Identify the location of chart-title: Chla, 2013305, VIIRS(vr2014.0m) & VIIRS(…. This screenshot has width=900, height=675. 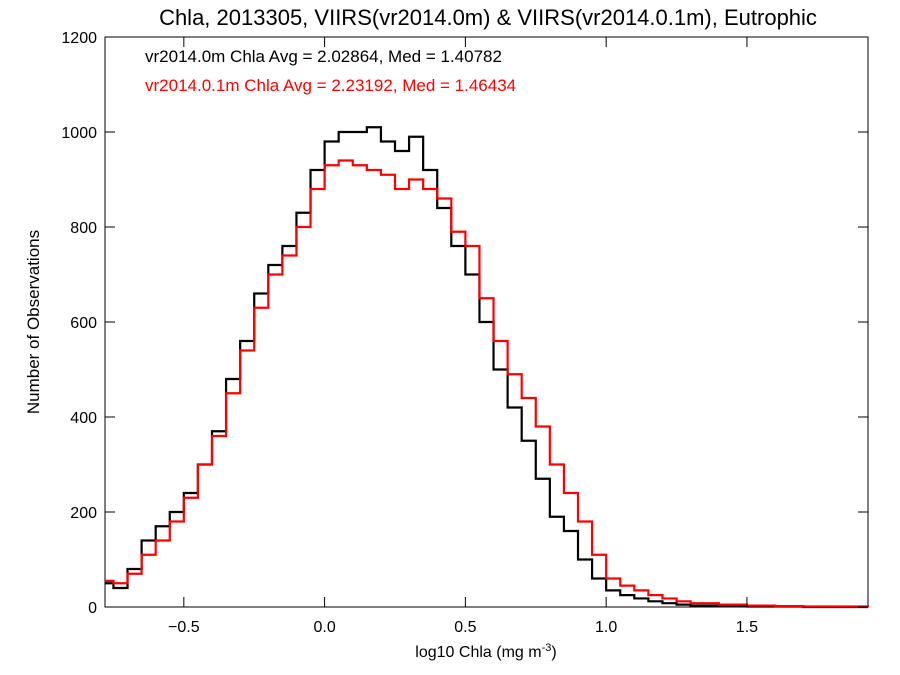
(488, 17).